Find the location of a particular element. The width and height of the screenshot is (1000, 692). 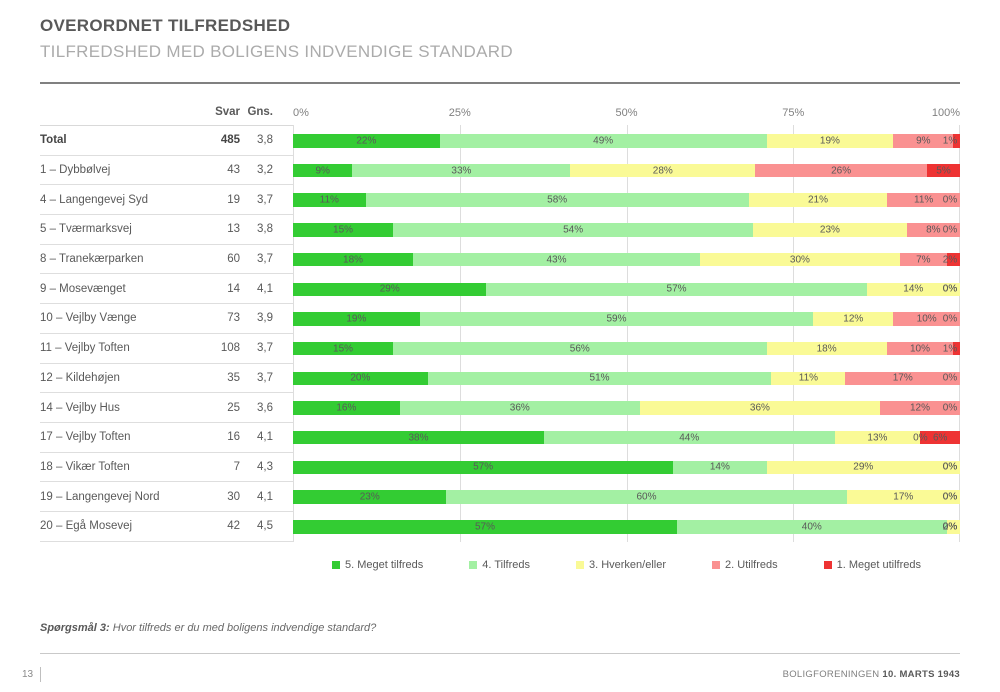

bar-segment-label: 28% is located at coordinates (662, 171).